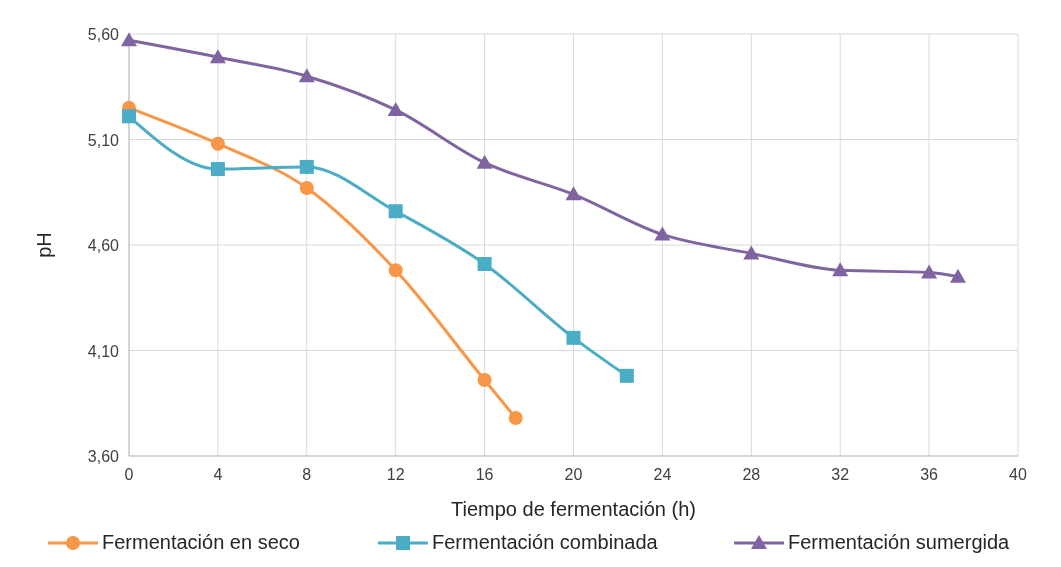 This screenshot has height=567, width=1061. Describe the element at coordinates (201, 542) in the screenshot. I see `legend-label: Fermentación en seco` at that location.